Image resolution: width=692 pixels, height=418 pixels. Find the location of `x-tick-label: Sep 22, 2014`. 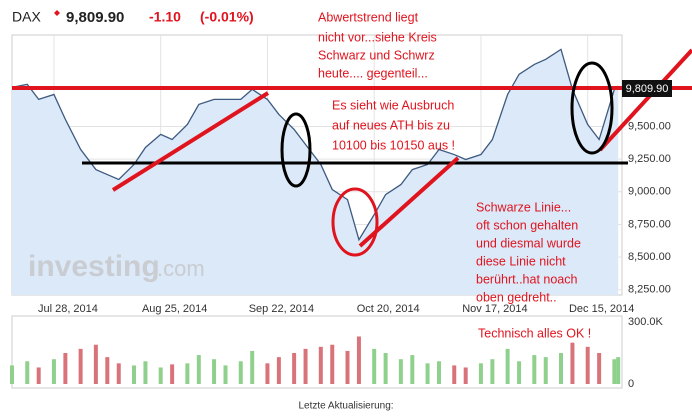

x-tick-label: Sep 22, 2014 is located at coordinates (281, 309).